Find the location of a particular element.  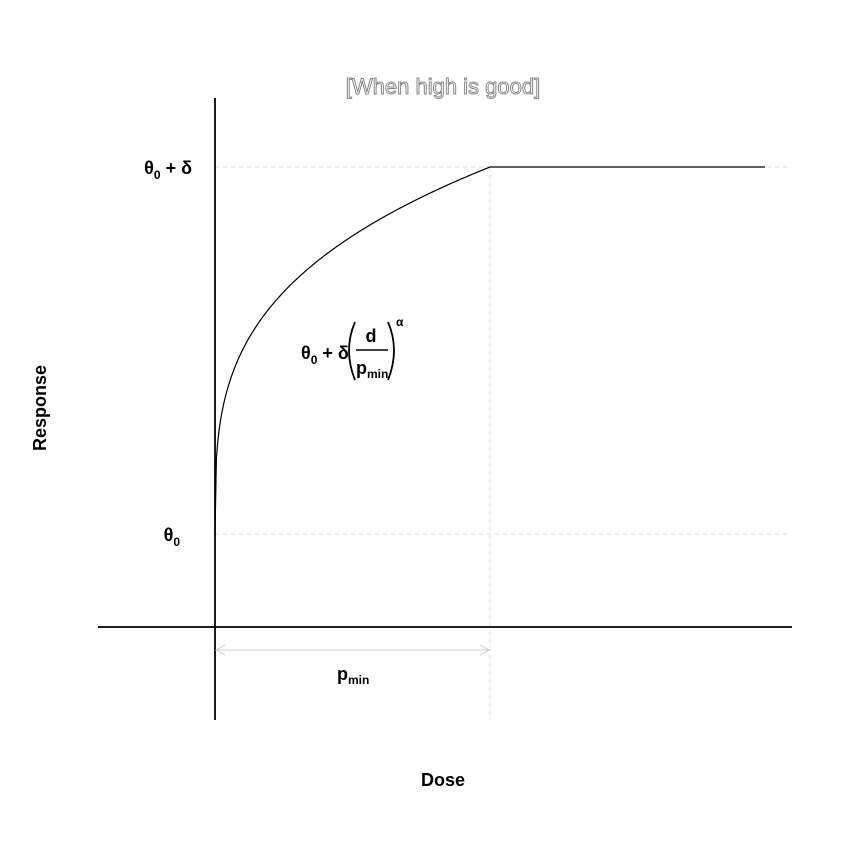

pmin-annotation: pmin is located at coordinates (353, 675).